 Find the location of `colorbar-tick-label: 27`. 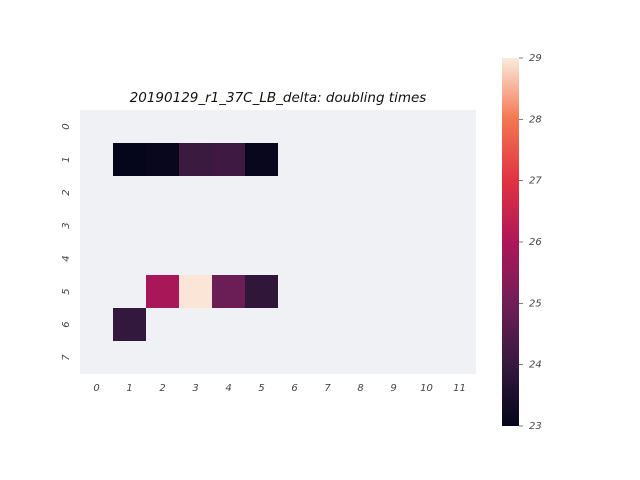

colorbar-tick-label: 27 is located at coordinates (535, 181).